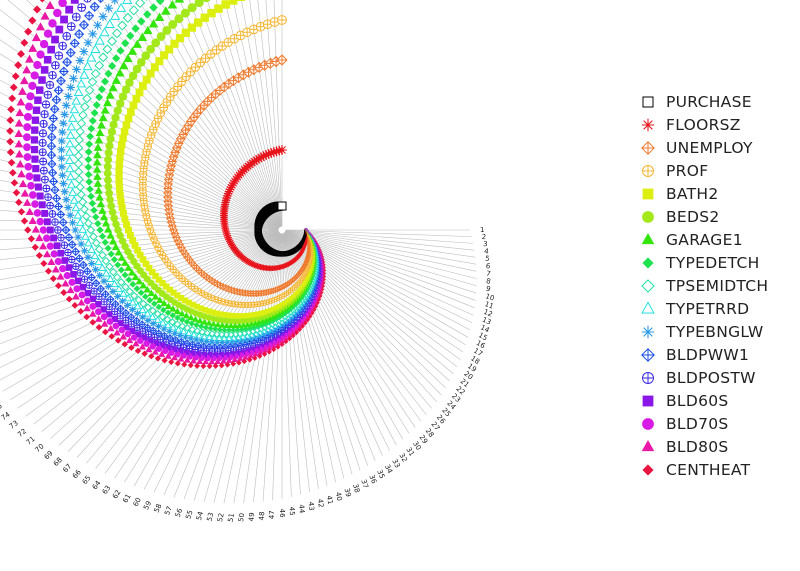  What do you see at coordinates (648, 216) in the screenshot?
I see `legend-symbol-beds2` at bounding box center [648, 216].